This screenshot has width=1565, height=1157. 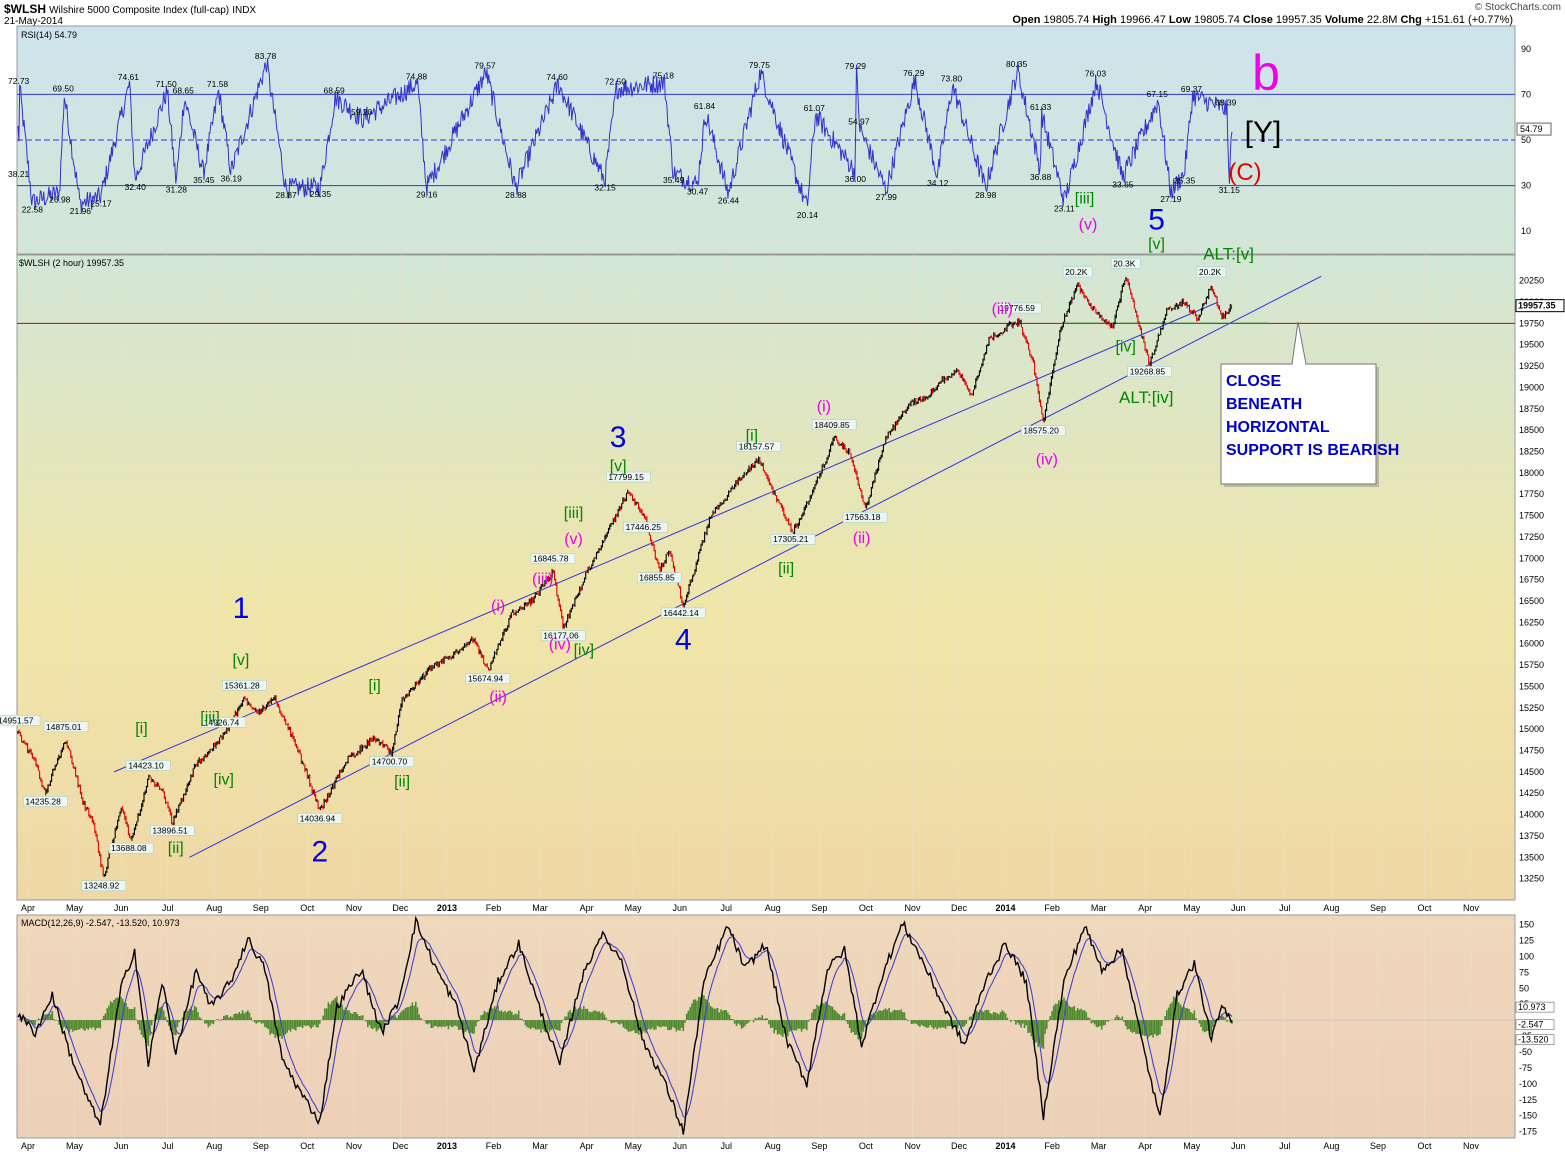 I want to click on ohlc-key-close: Close, so click(x=1257, y=20).